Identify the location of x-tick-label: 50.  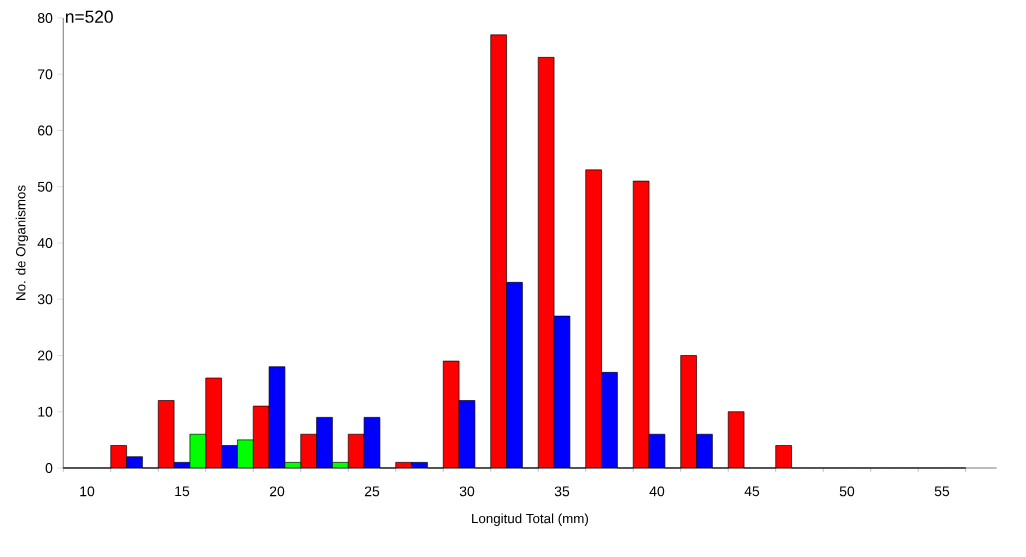
(847, 491).